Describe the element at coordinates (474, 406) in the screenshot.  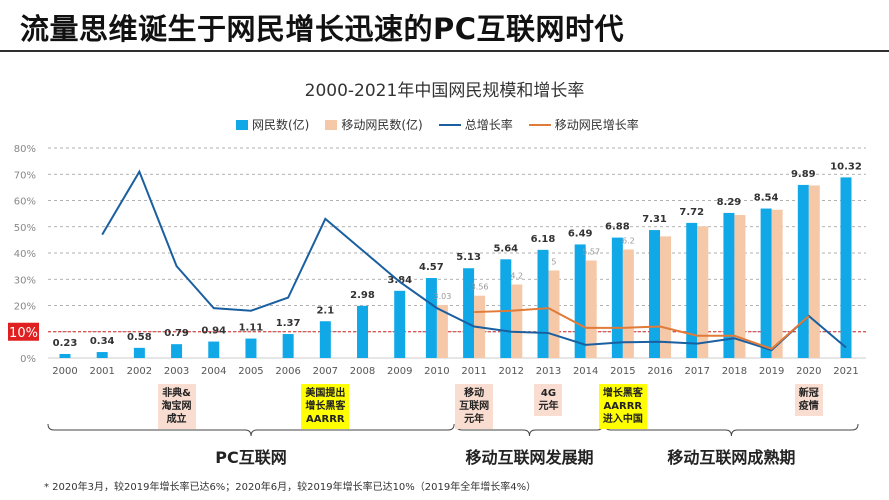
I see `event-note-line: 互联网` at that location.